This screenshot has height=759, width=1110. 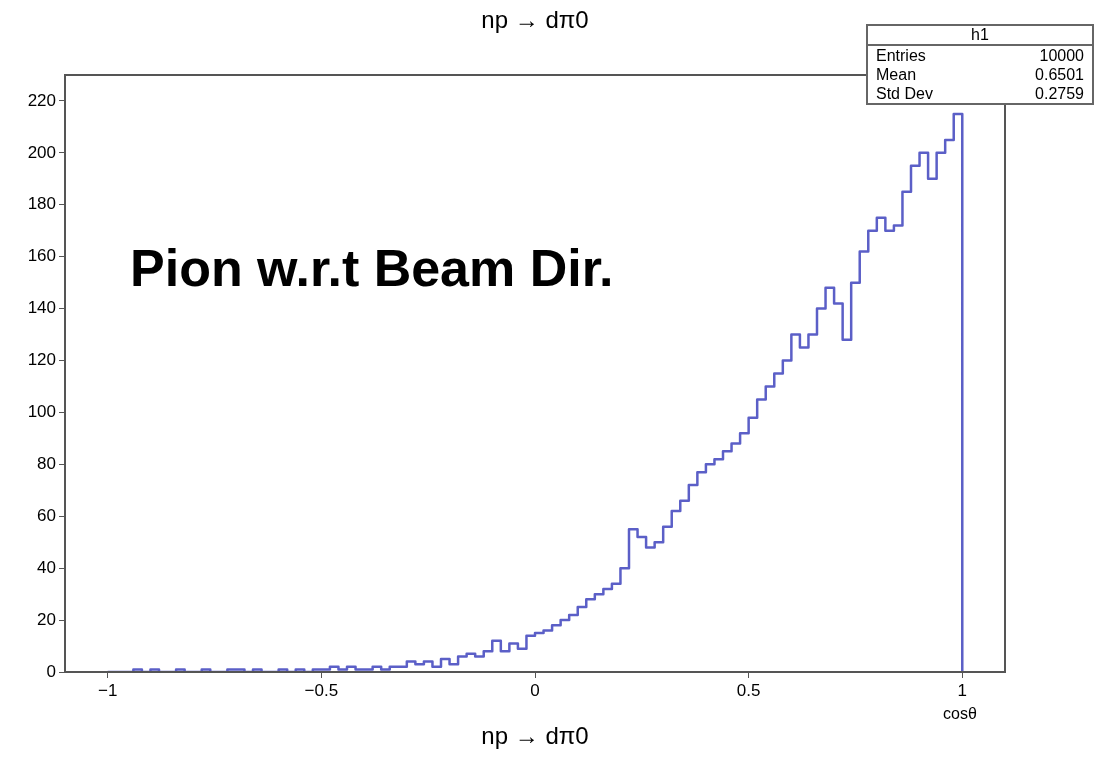 What do you see at coordinates (535, 736) in the screenshot?
I see `text: np → dπ0` at bounding box center [535, 736].